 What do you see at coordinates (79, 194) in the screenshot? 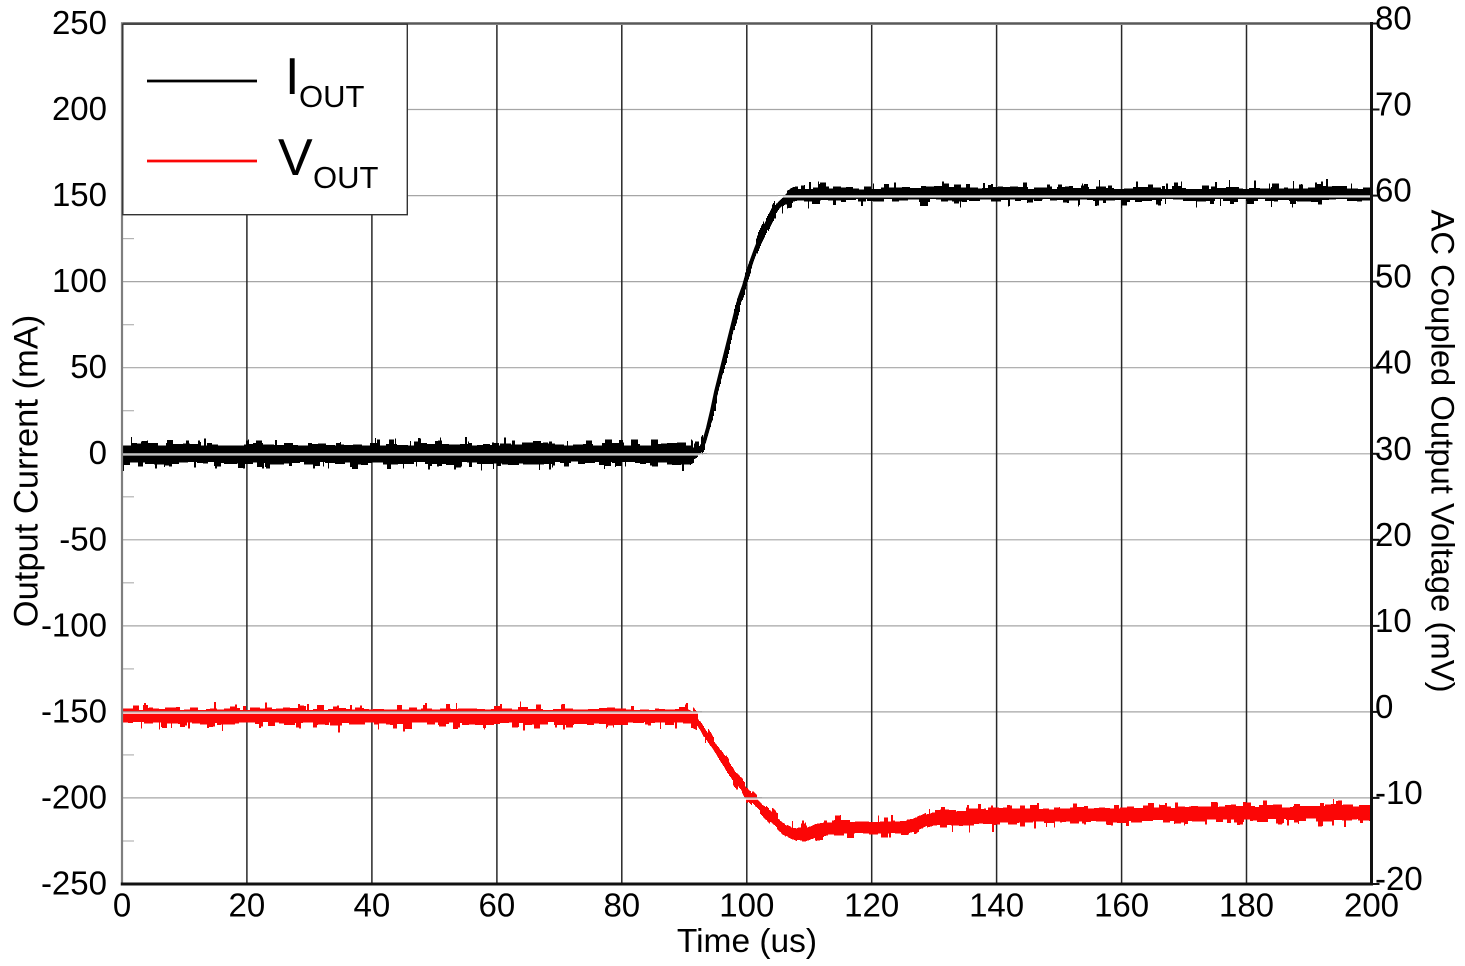
I see `svg-text: 150` at bounding box center [79, 194].